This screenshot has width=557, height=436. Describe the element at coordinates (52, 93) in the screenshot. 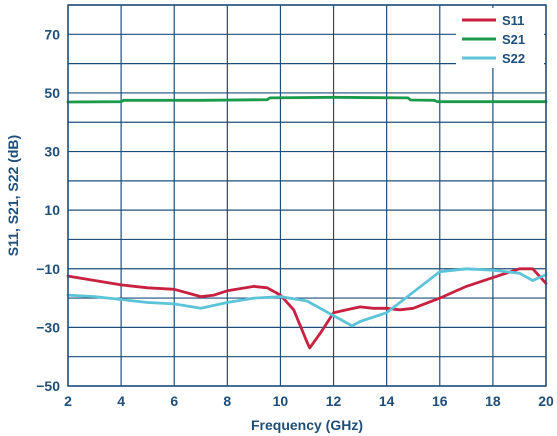

I see `y-tick-label: 50` at that location.